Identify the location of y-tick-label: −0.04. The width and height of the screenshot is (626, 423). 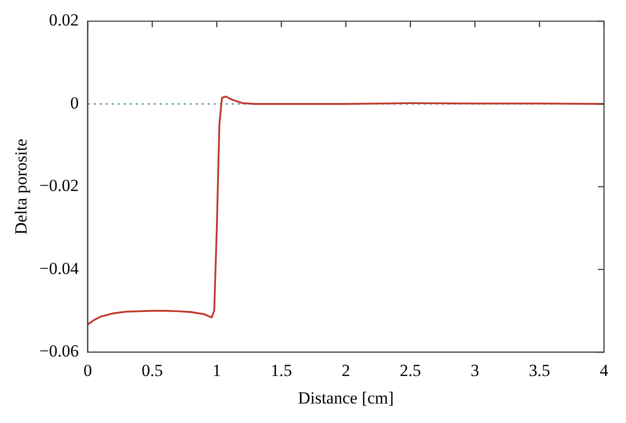
(59, 268).